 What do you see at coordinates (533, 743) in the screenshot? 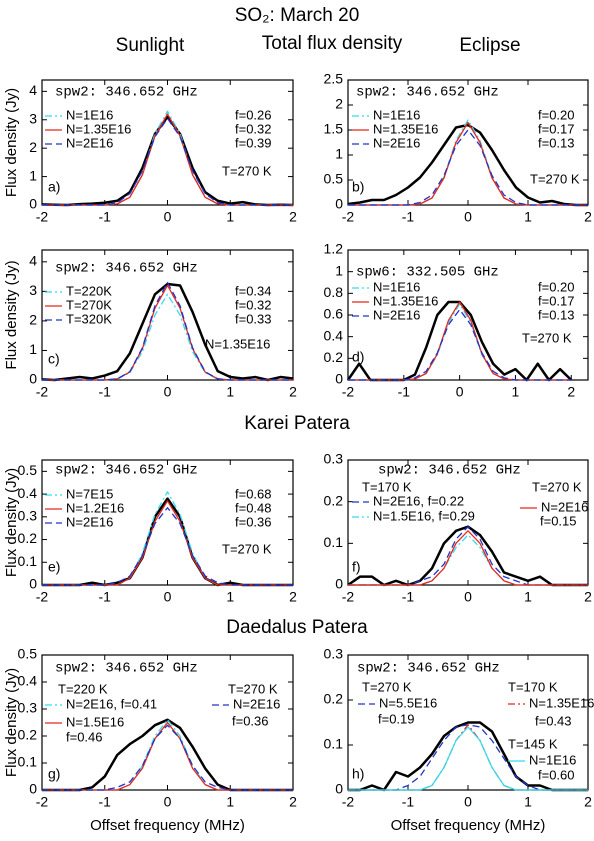
I see `annotation: T=145 K` at bounding box center [533, 743].